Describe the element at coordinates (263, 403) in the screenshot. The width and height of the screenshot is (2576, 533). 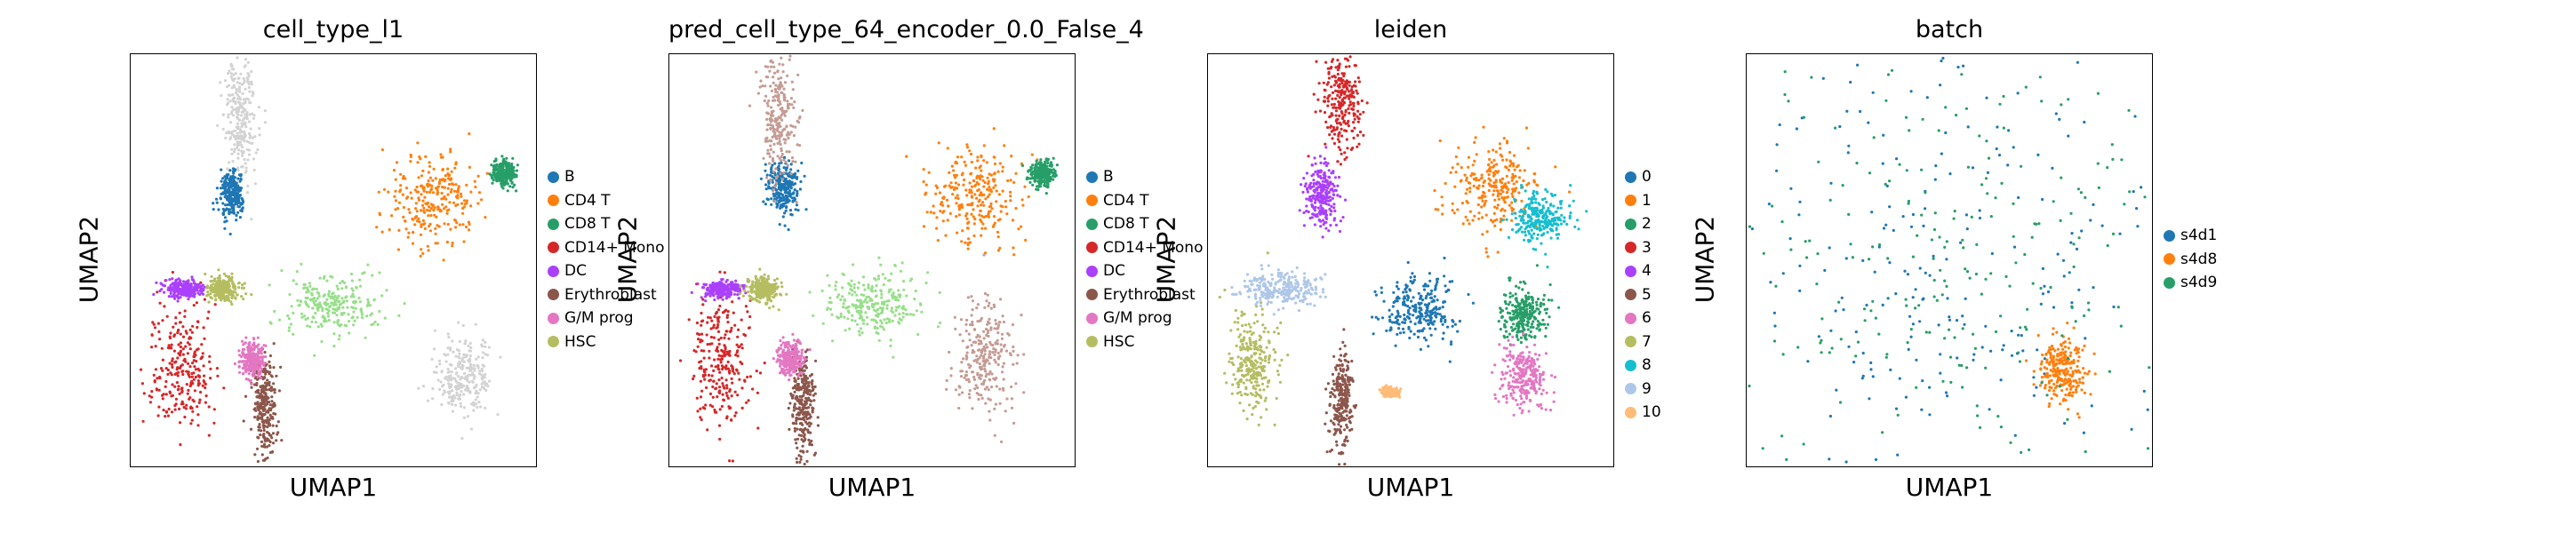
I see `cluster-erythroblast` at that location.